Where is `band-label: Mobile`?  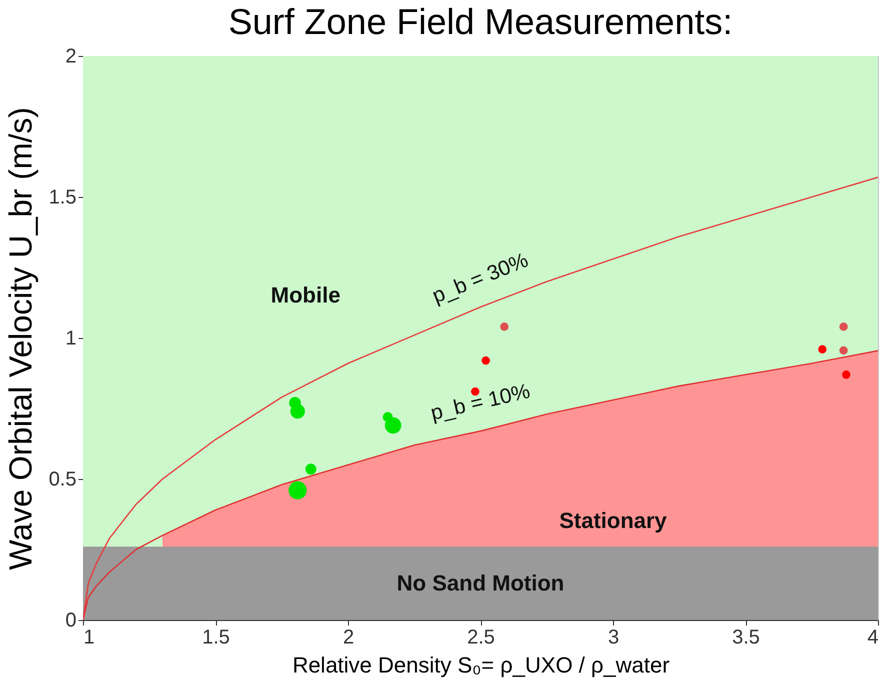 band-label: Mobile is located at coordinates (305, 295).